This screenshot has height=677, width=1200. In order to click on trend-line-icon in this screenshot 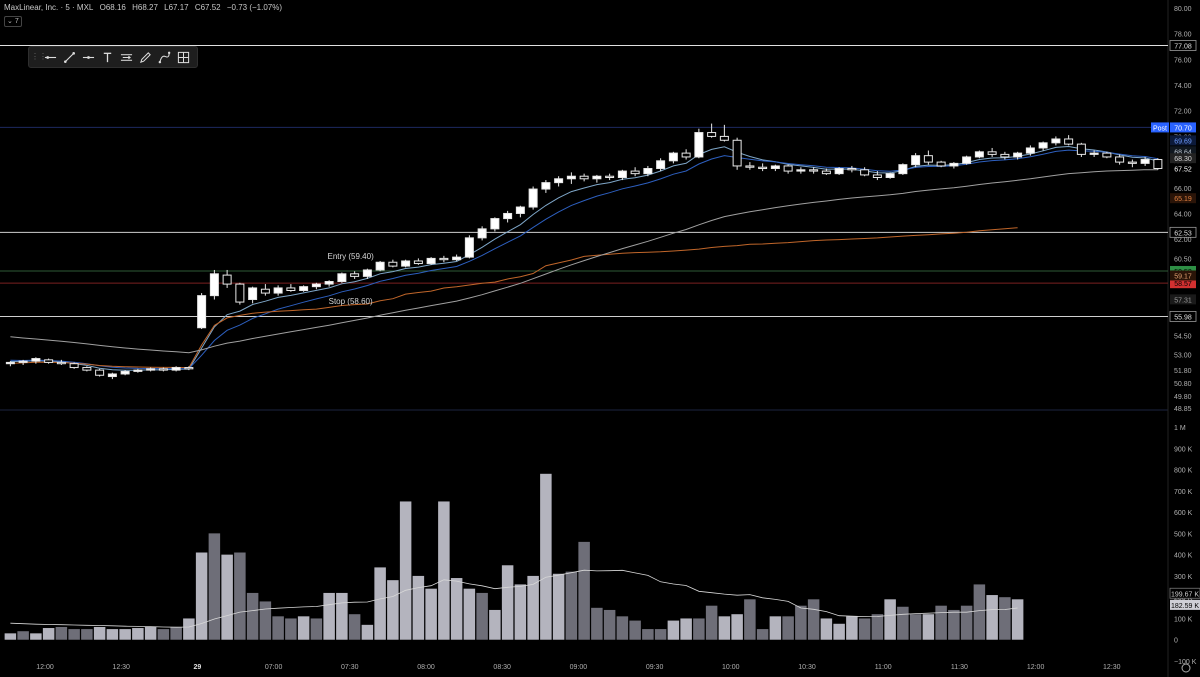, I will do `click(69, 57)`.